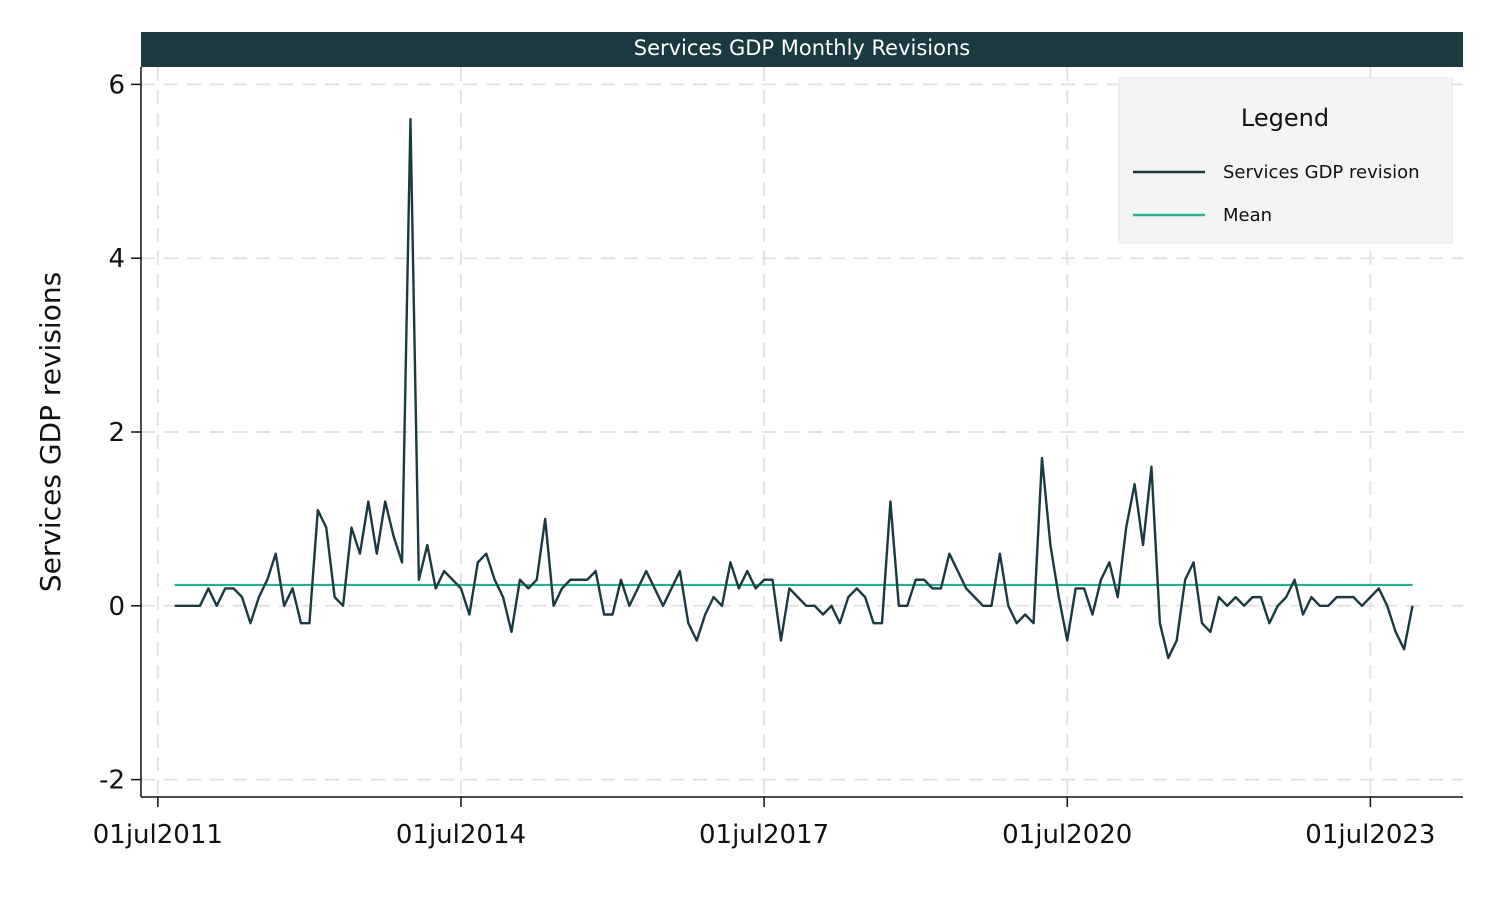 The image size is (1495, 897). Describe the element at coordinates (461, 835) in the screenshot. I see `x-tick-label: 01jul2014` at that location.